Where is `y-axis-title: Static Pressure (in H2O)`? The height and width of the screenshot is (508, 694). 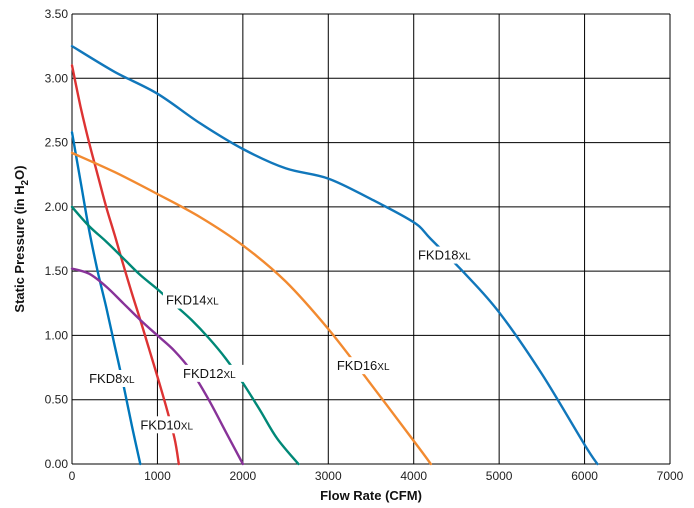
y-axis-title: Static Pressure (in H2O) is located at coordinates (21, 238).